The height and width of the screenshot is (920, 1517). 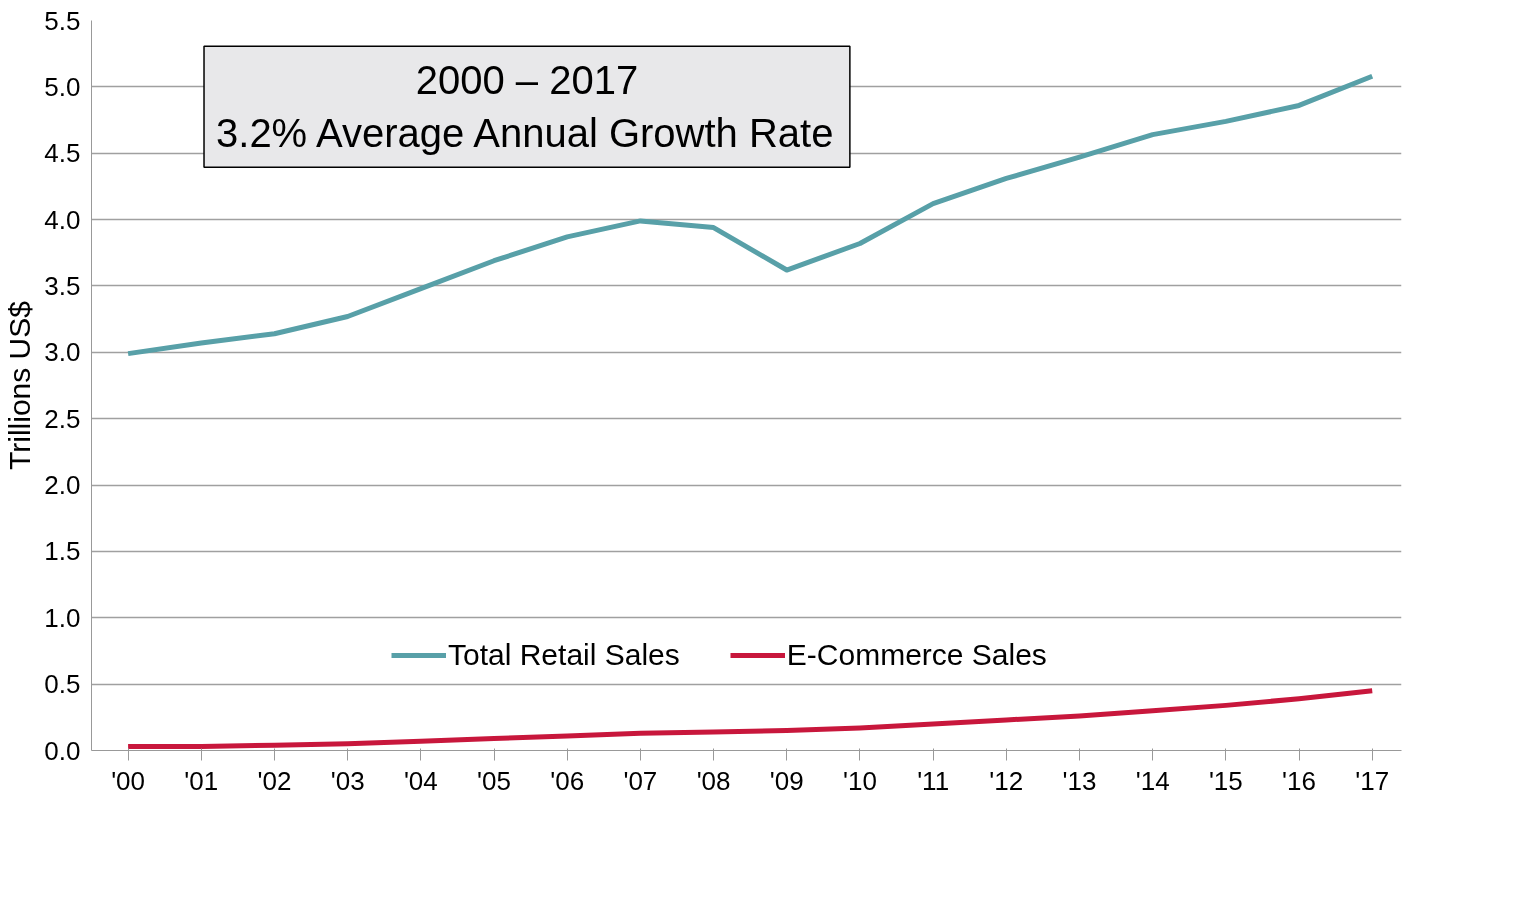 What do you see at coordinates (62, 617) in the screenshot?
I see `y-tick-label: 1.0` at bounding box center [62, 617].